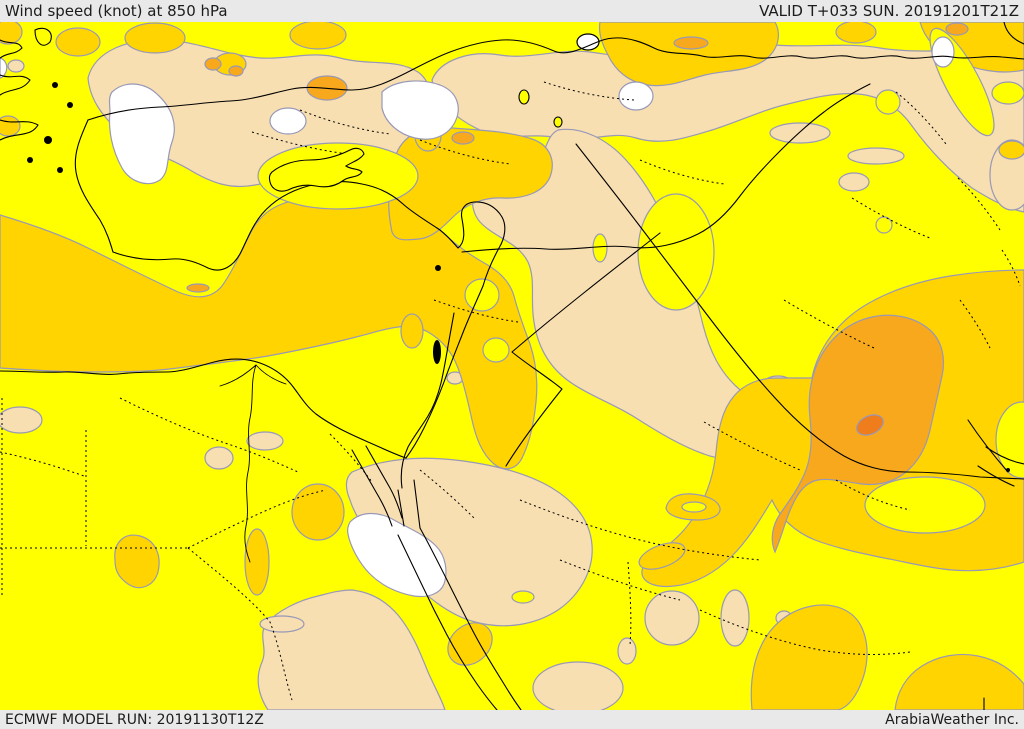 The height and width of the screenshot is (729, 1024). I want to click on lake-van, so click(588, 42).